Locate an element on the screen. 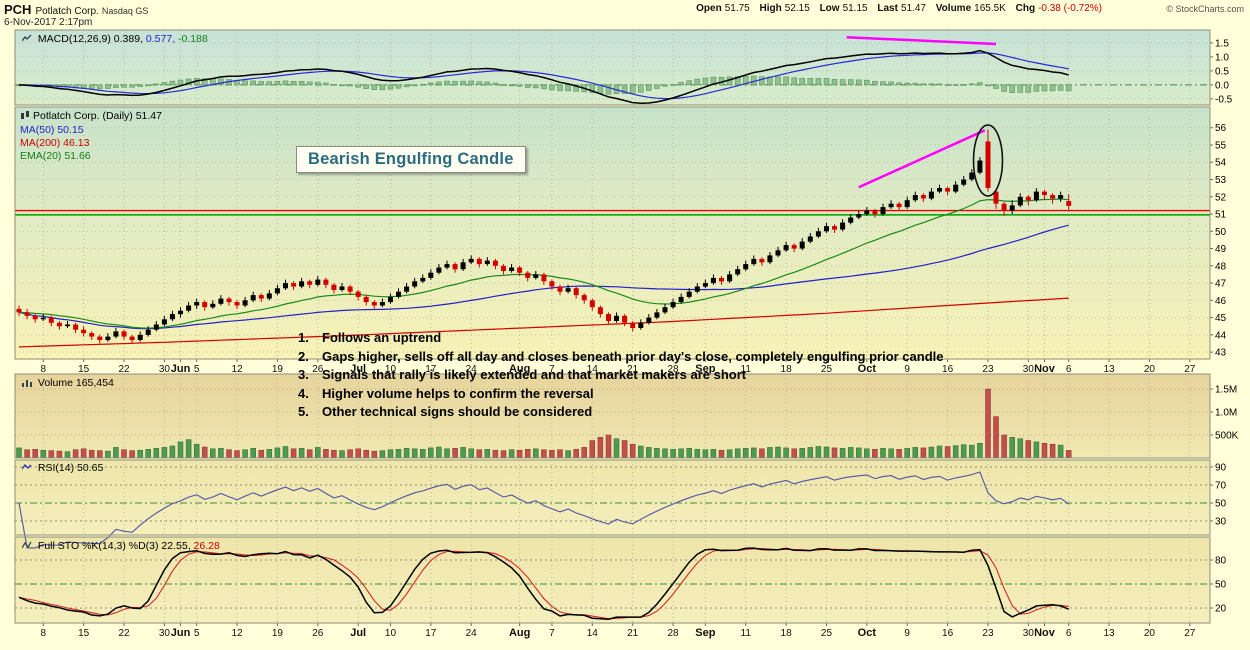 The image size is (1250, 650). volume-icon is located at coordinates (27, 384).